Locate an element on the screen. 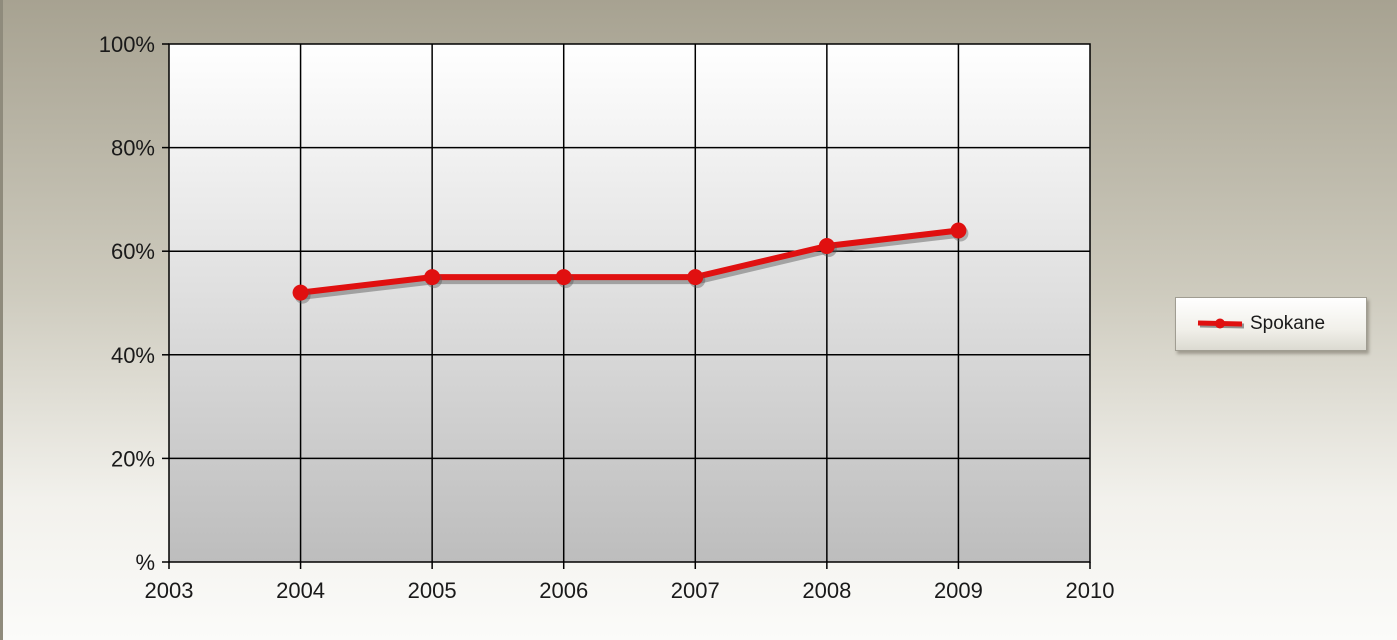 The width and height of the screenshot is (1397, 640). legend-label-spokane: Spokane is located at coordinates (1288, 323).